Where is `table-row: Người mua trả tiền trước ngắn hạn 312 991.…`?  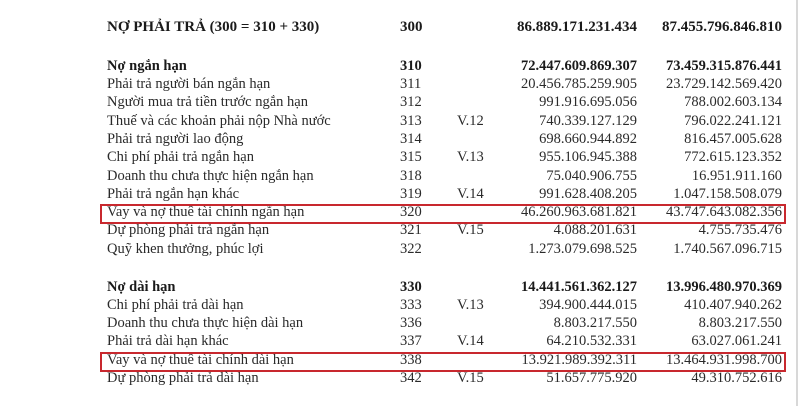
table-row: Người mua trả tiền trước ngắn hạn 312 991.… is located at coordinates (400, 102).